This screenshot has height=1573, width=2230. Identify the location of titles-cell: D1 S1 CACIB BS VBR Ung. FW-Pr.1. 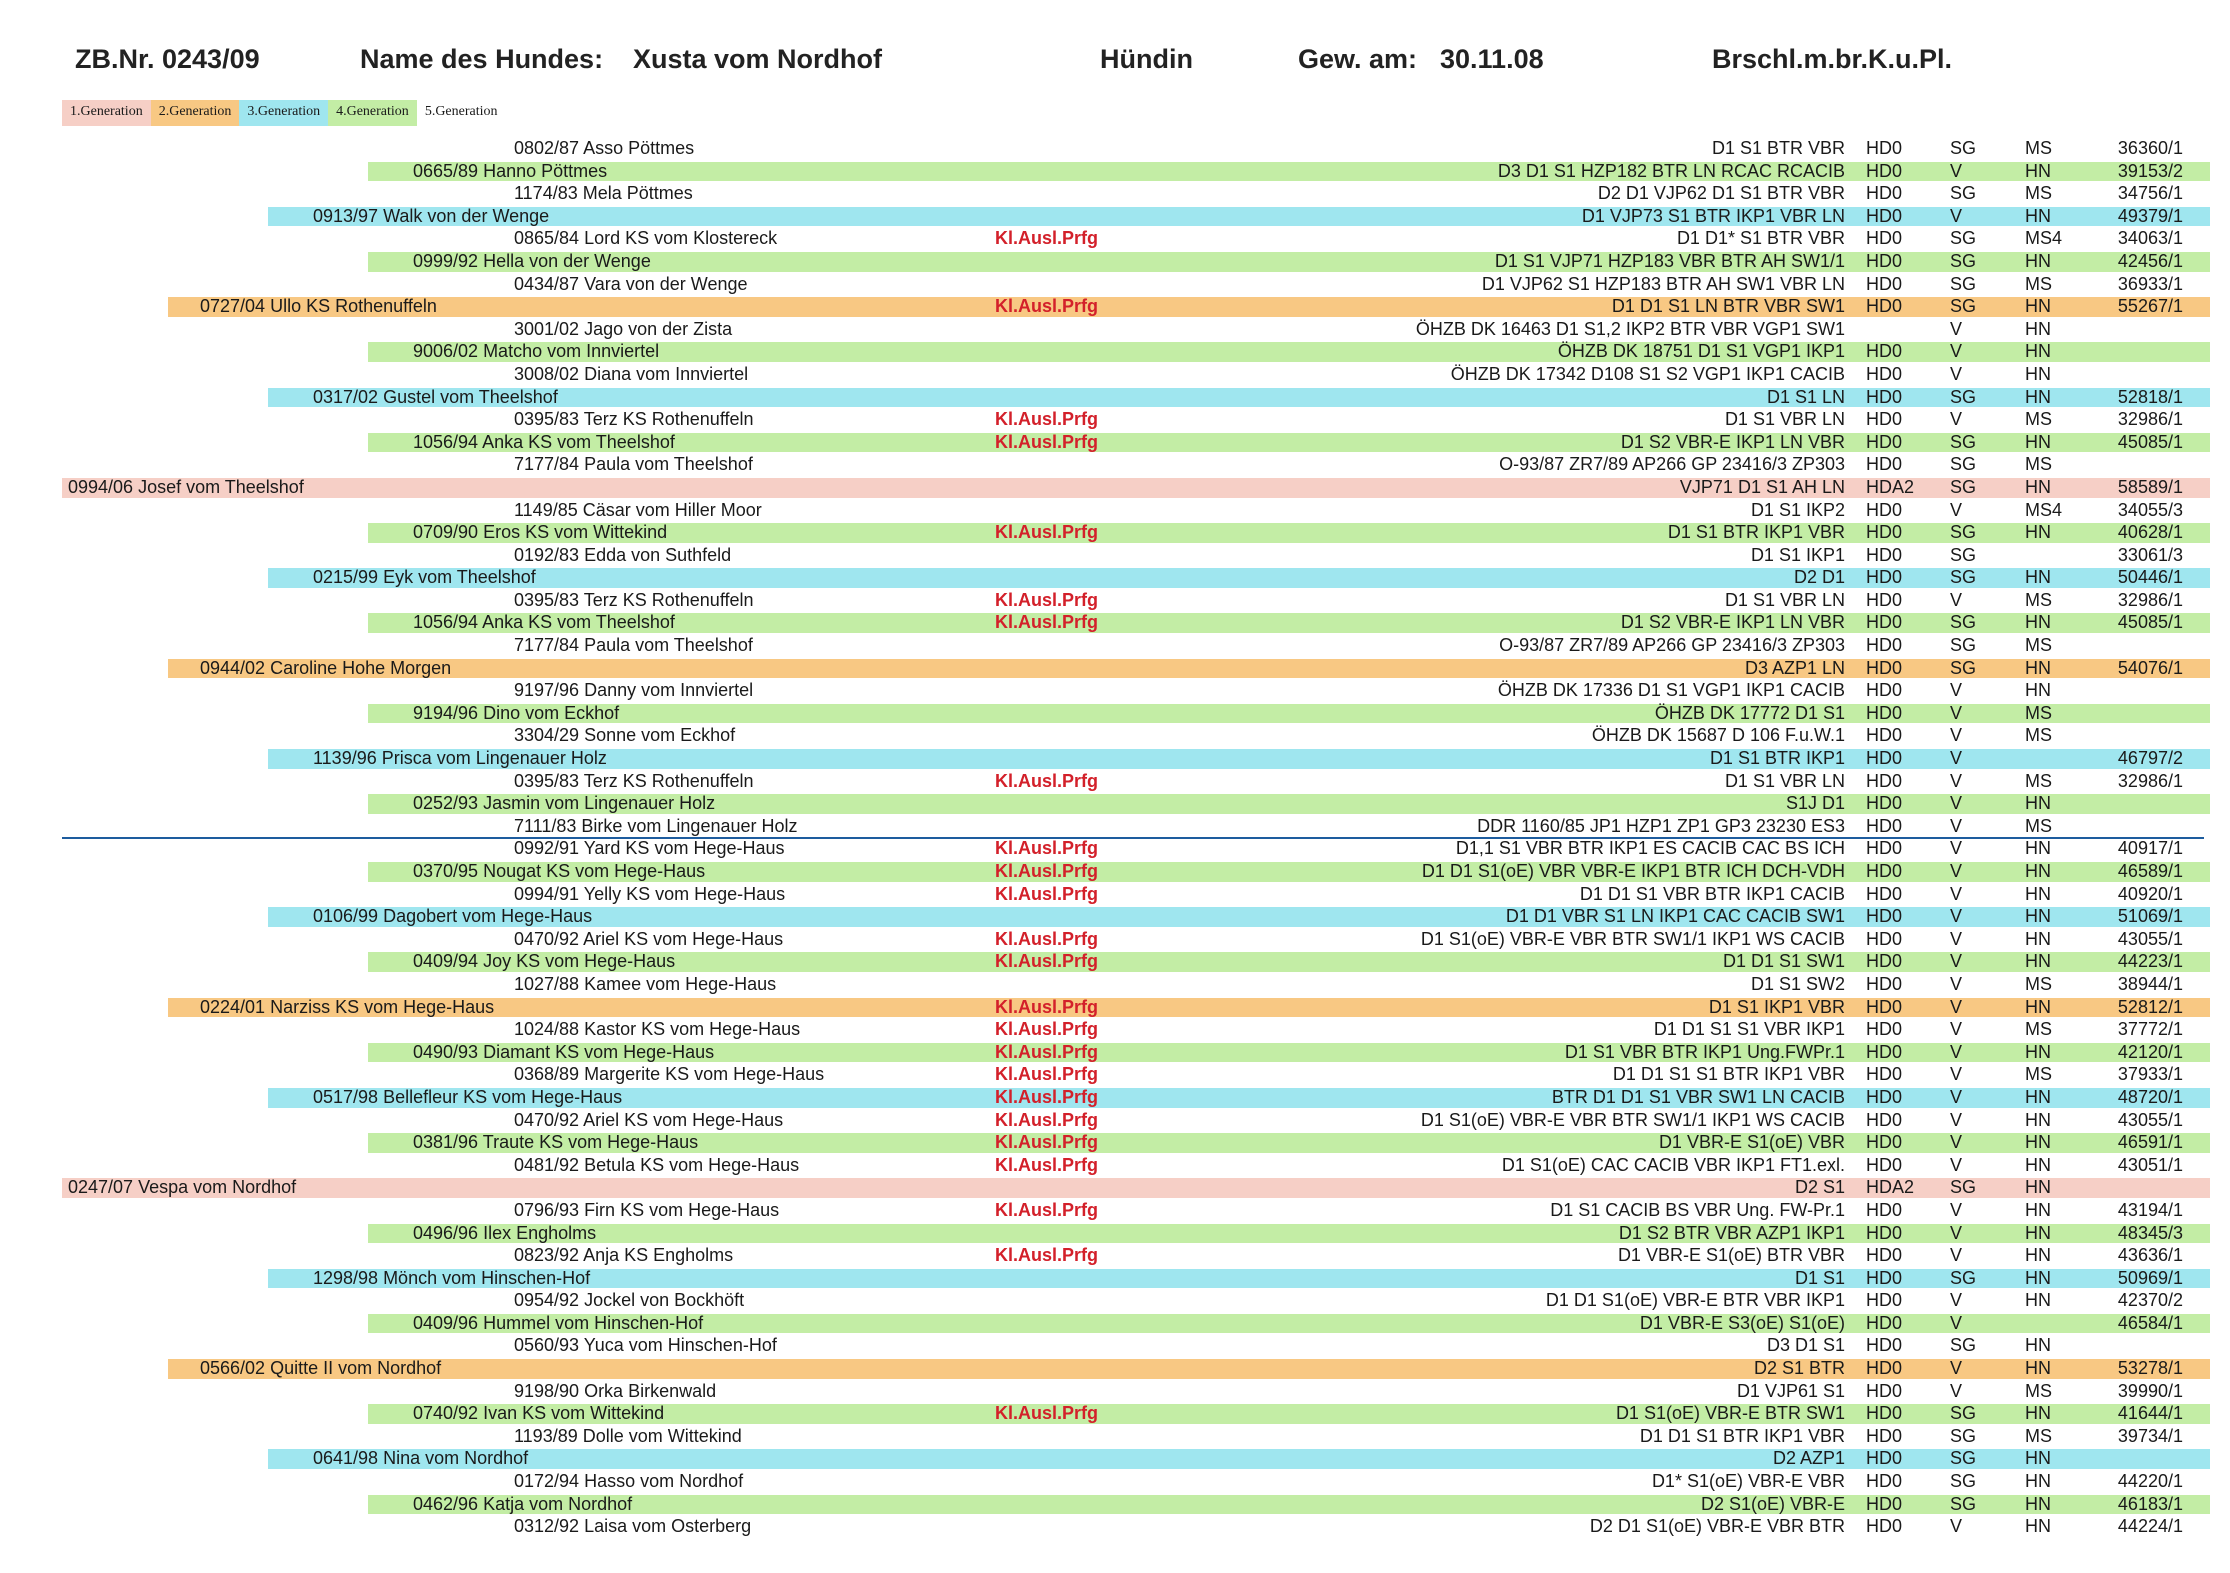
(1697, 1209).